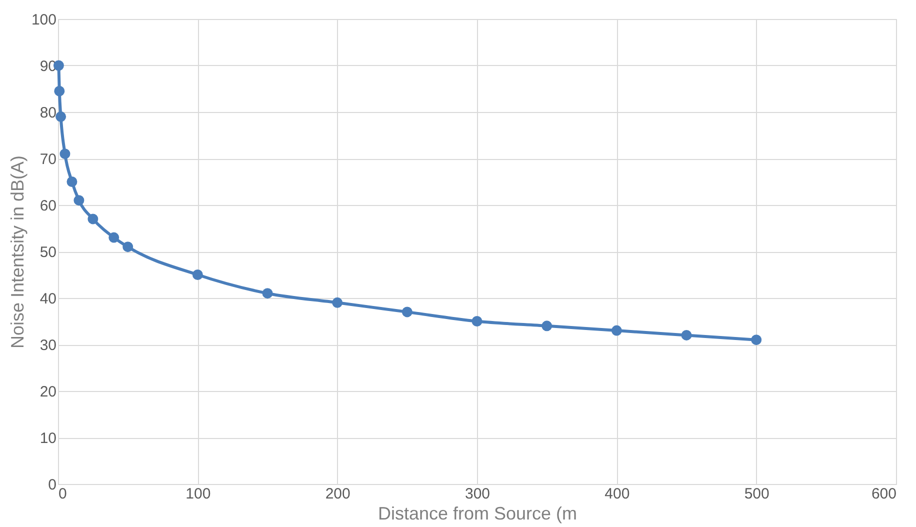 The image size is (916, 527). Describe the element at coordinates (48, 438) in the screenshot. I see `y-tick-label: 10` at that location.